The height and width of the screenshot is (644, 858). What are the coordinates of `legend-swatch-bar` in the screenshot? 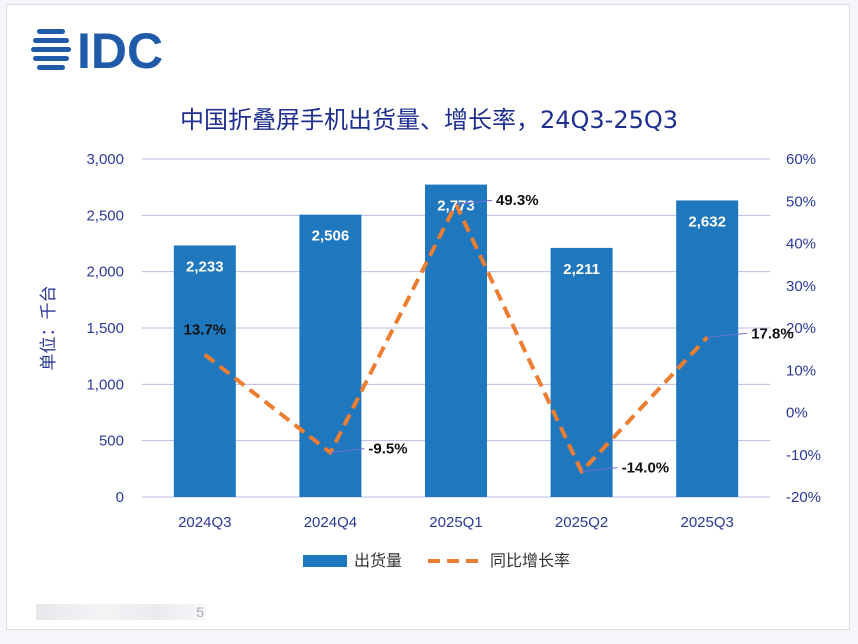 It's located at (325, 561).